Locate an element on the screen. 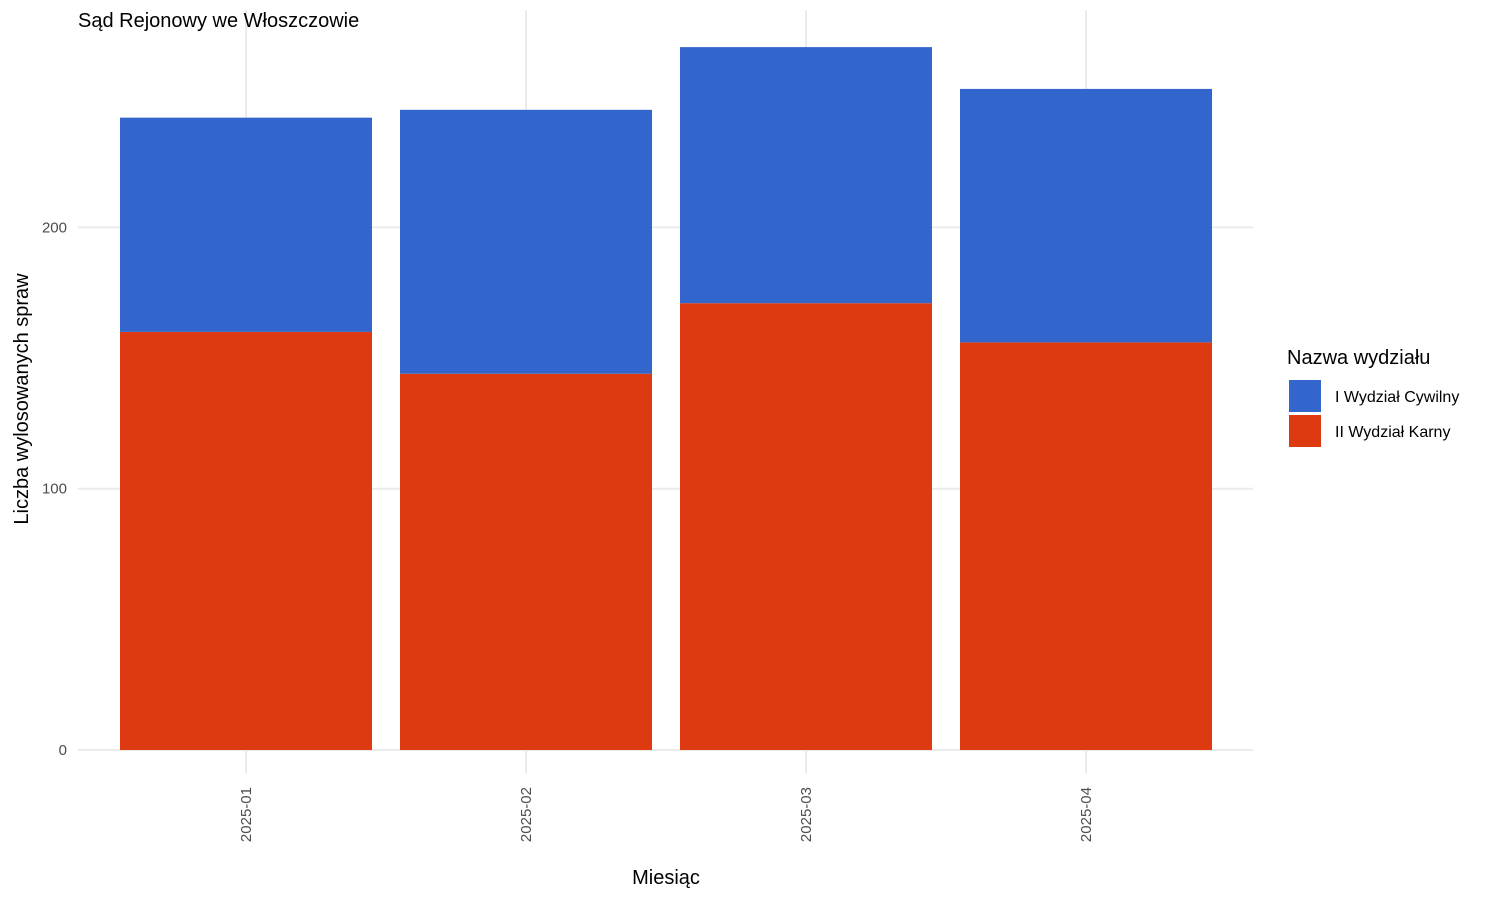  y-tick-label: 200 is located at coordinates (54, 227).